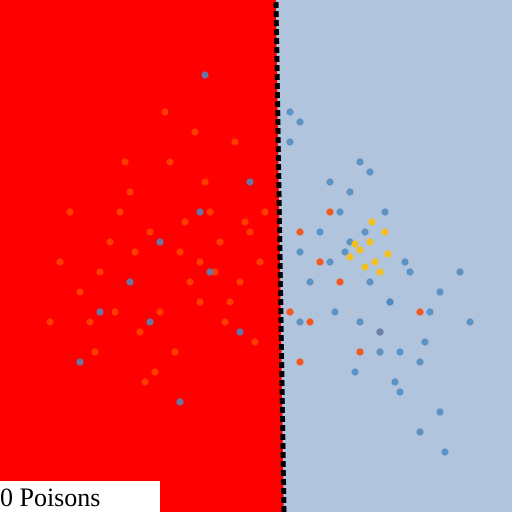  I want to click on annotation-box, so click(80, 496).